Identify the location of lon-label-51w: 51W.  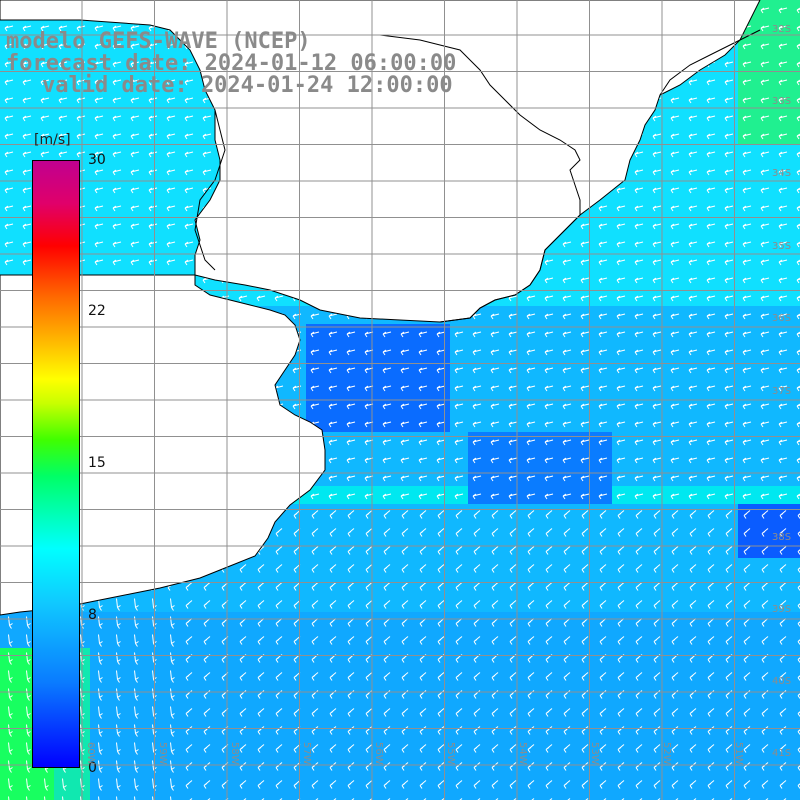
(738, 753).